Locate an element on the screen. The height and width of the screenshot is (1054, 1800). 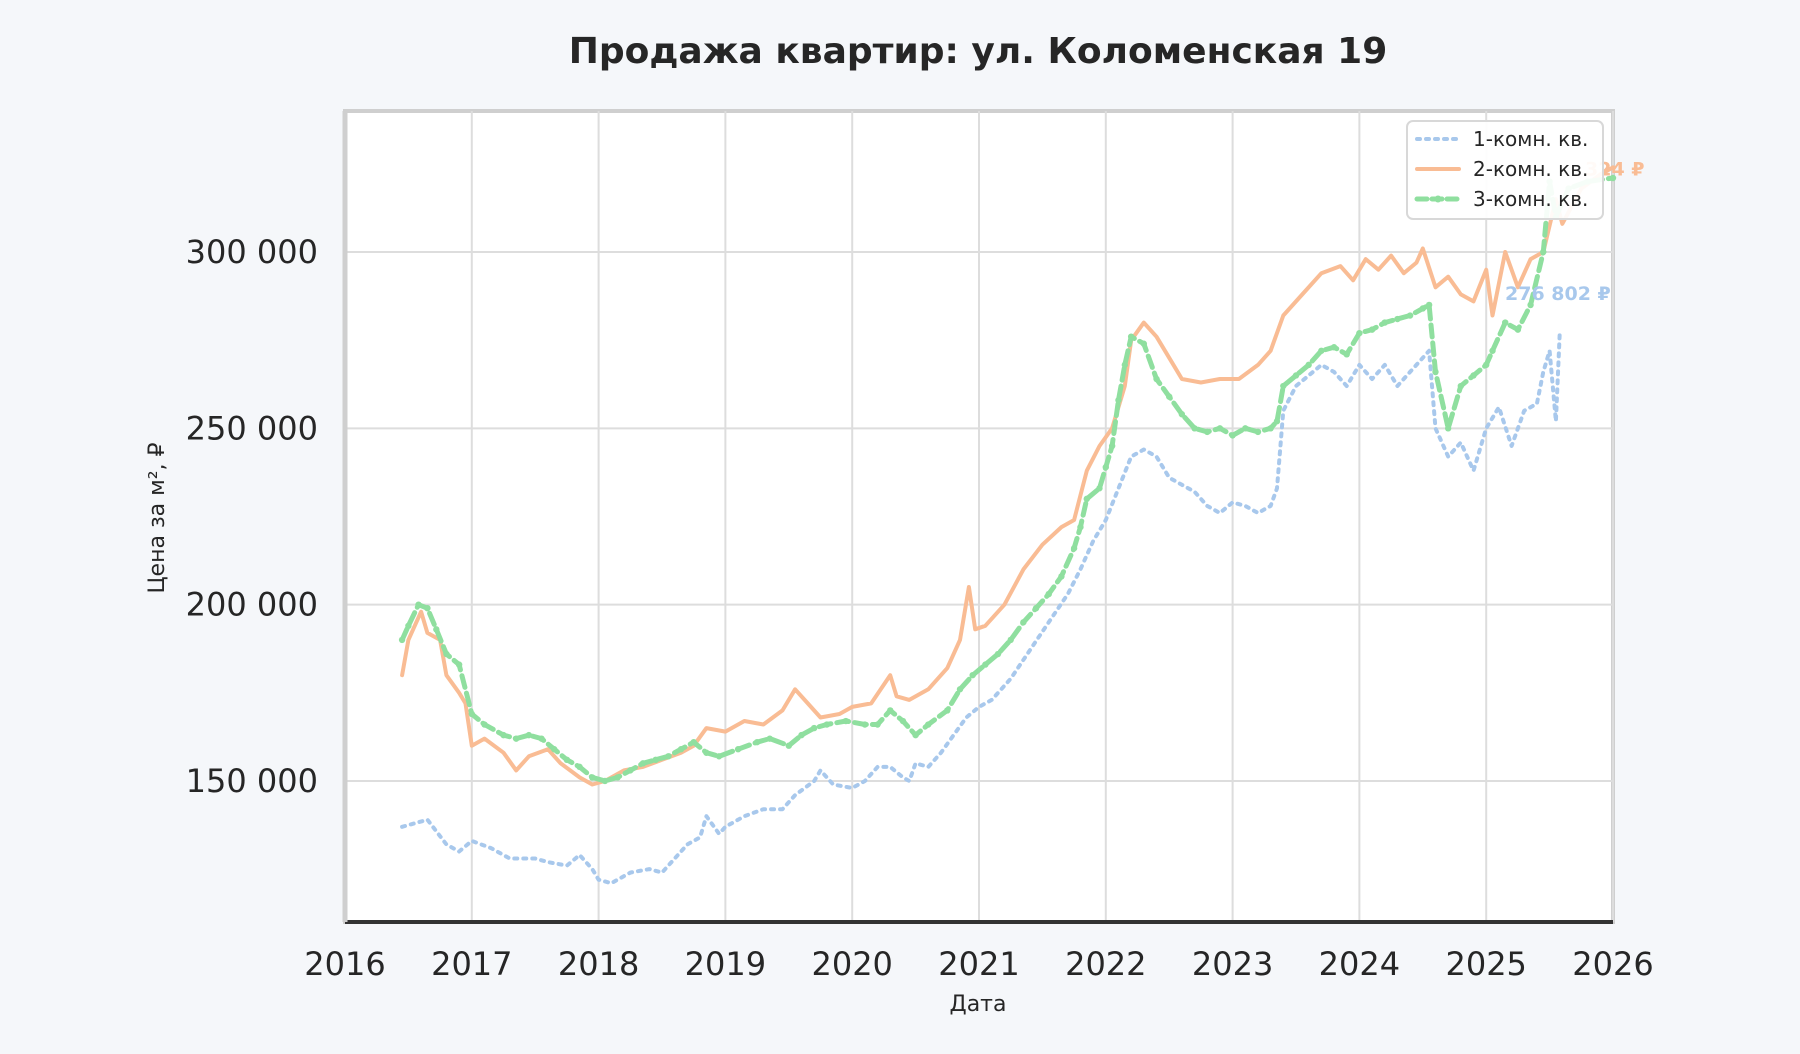
series-end-label-1: 276 802 ₽ is located at coordinates (1558, 294).